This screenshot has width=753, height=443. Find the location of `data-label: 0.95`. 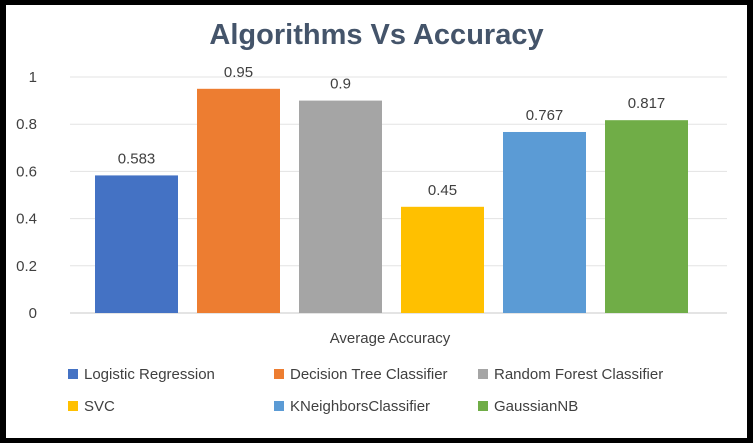

data-label: 0.95 is located at coordinates (238, 72).